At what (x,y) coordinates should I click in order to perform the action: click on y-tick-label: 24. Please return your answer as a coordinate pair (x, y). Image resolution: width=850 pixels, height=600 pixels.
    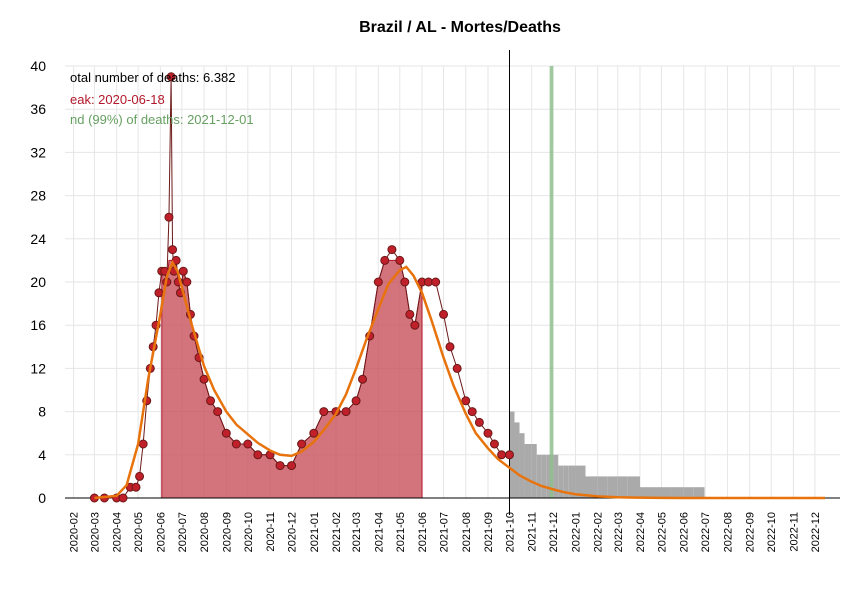
    Looking at the image, I should click on (38, 239).